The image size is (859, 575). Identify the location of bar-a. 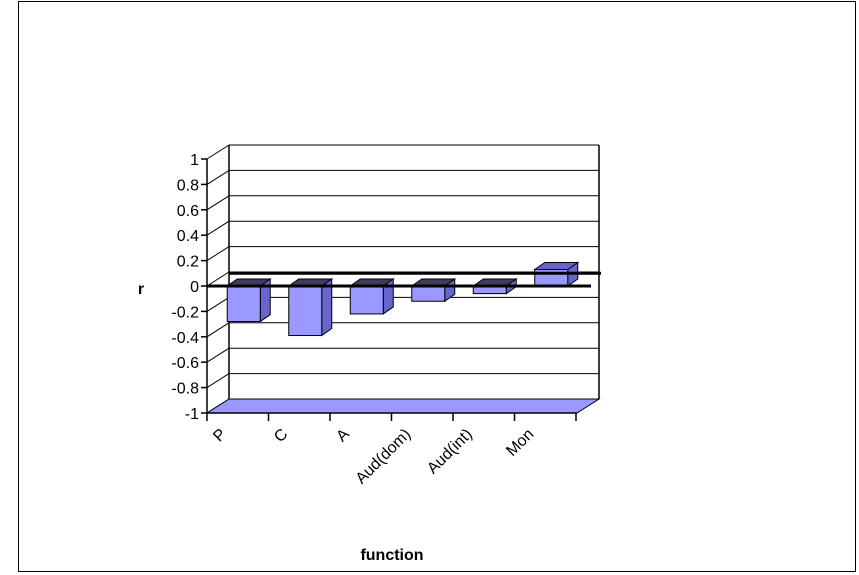
(371, 296).